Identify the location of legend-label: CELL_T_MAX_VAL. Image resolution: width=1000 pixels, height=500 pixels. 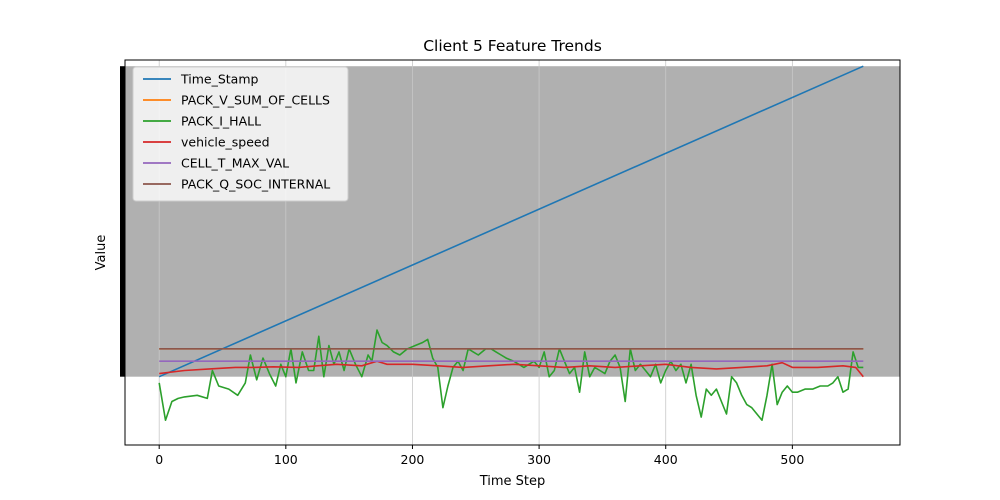
(235, 163).